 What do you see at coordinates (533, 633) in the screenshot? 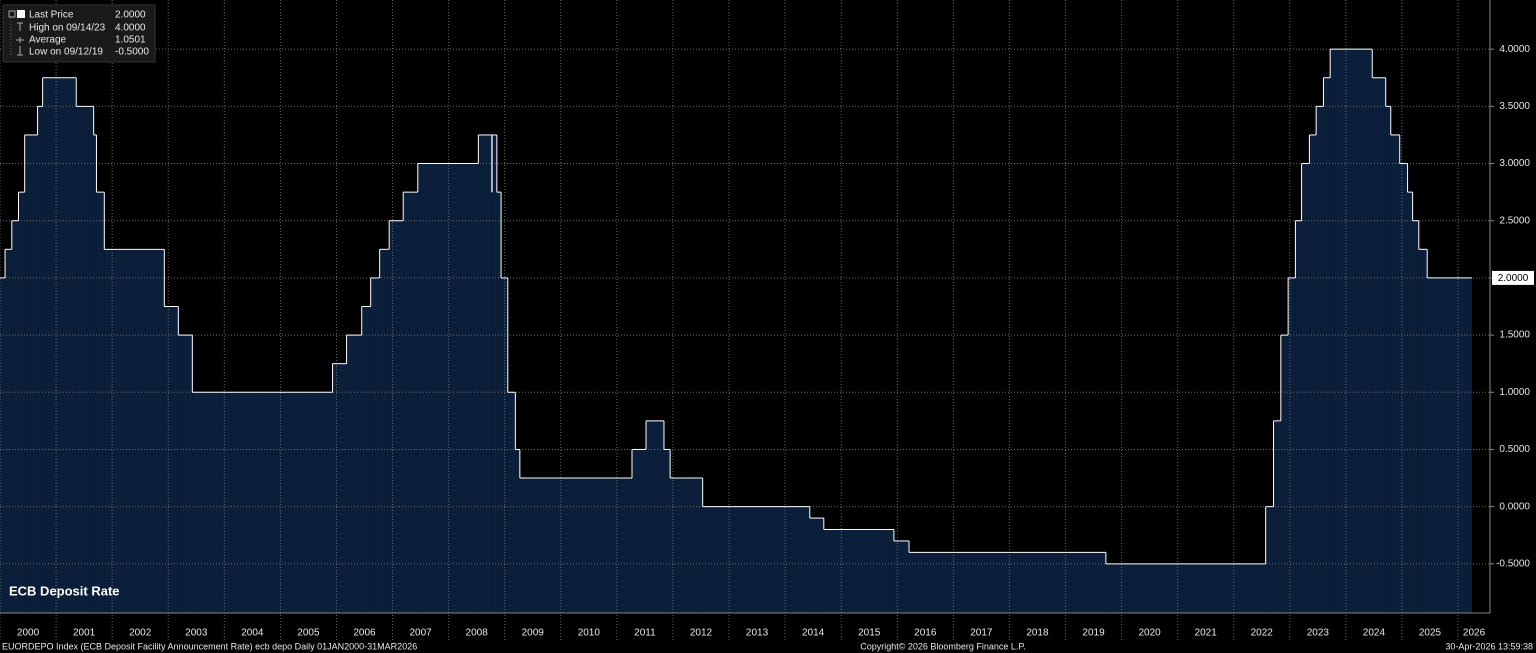
I see `x-tick-label: 2009` at bounding box center [533, 633].